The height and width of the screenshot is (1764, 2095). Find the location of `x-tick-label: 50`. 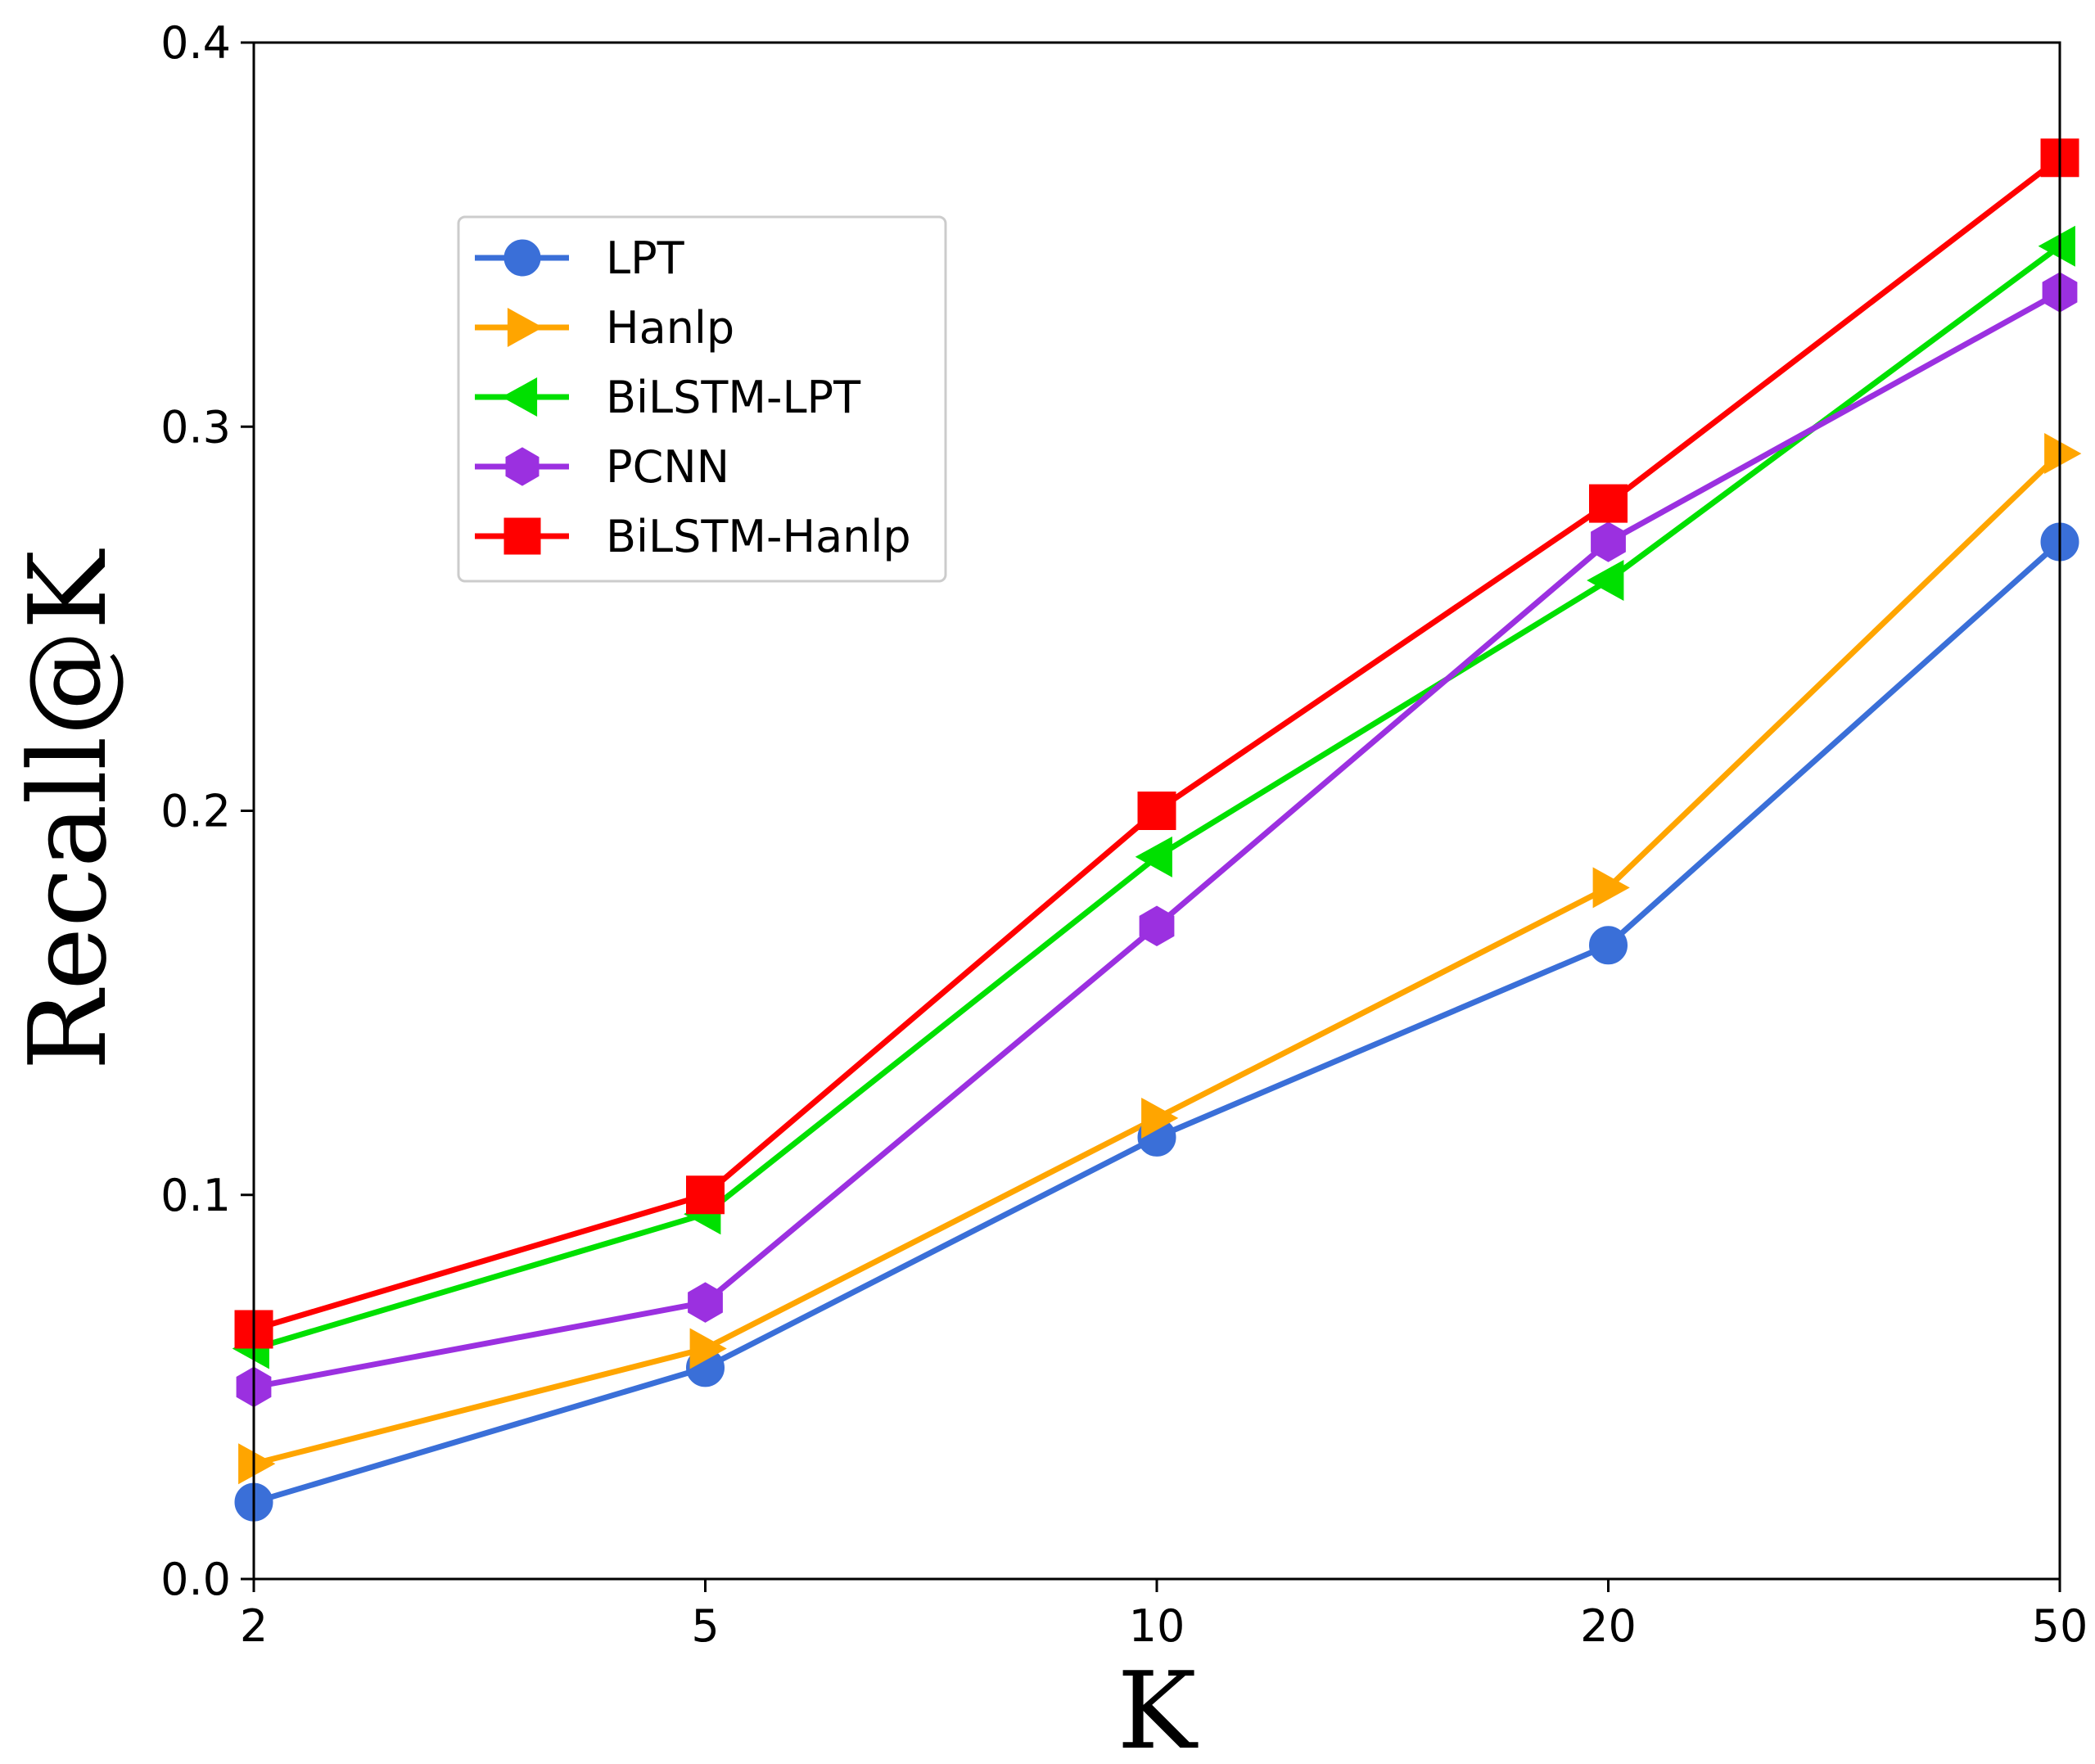

x-tick-label: 50 is located at coordinates (2060, 1626).